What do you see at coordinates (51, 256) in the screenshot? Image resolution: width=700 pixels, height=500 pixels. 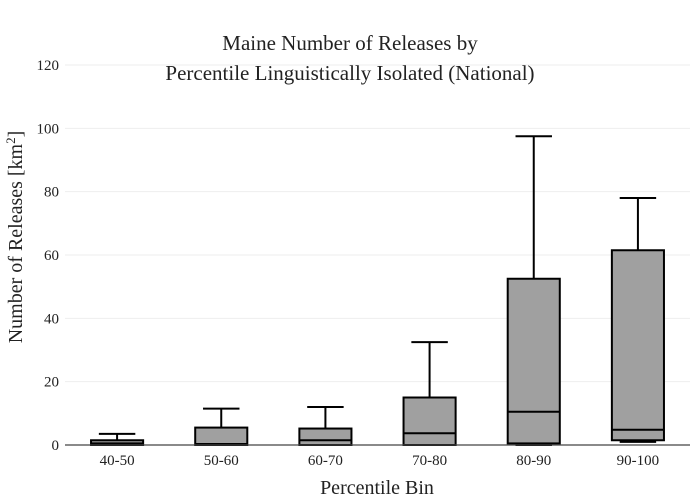 I see `y-tick-label: 60` at bounding box center [51, 256].